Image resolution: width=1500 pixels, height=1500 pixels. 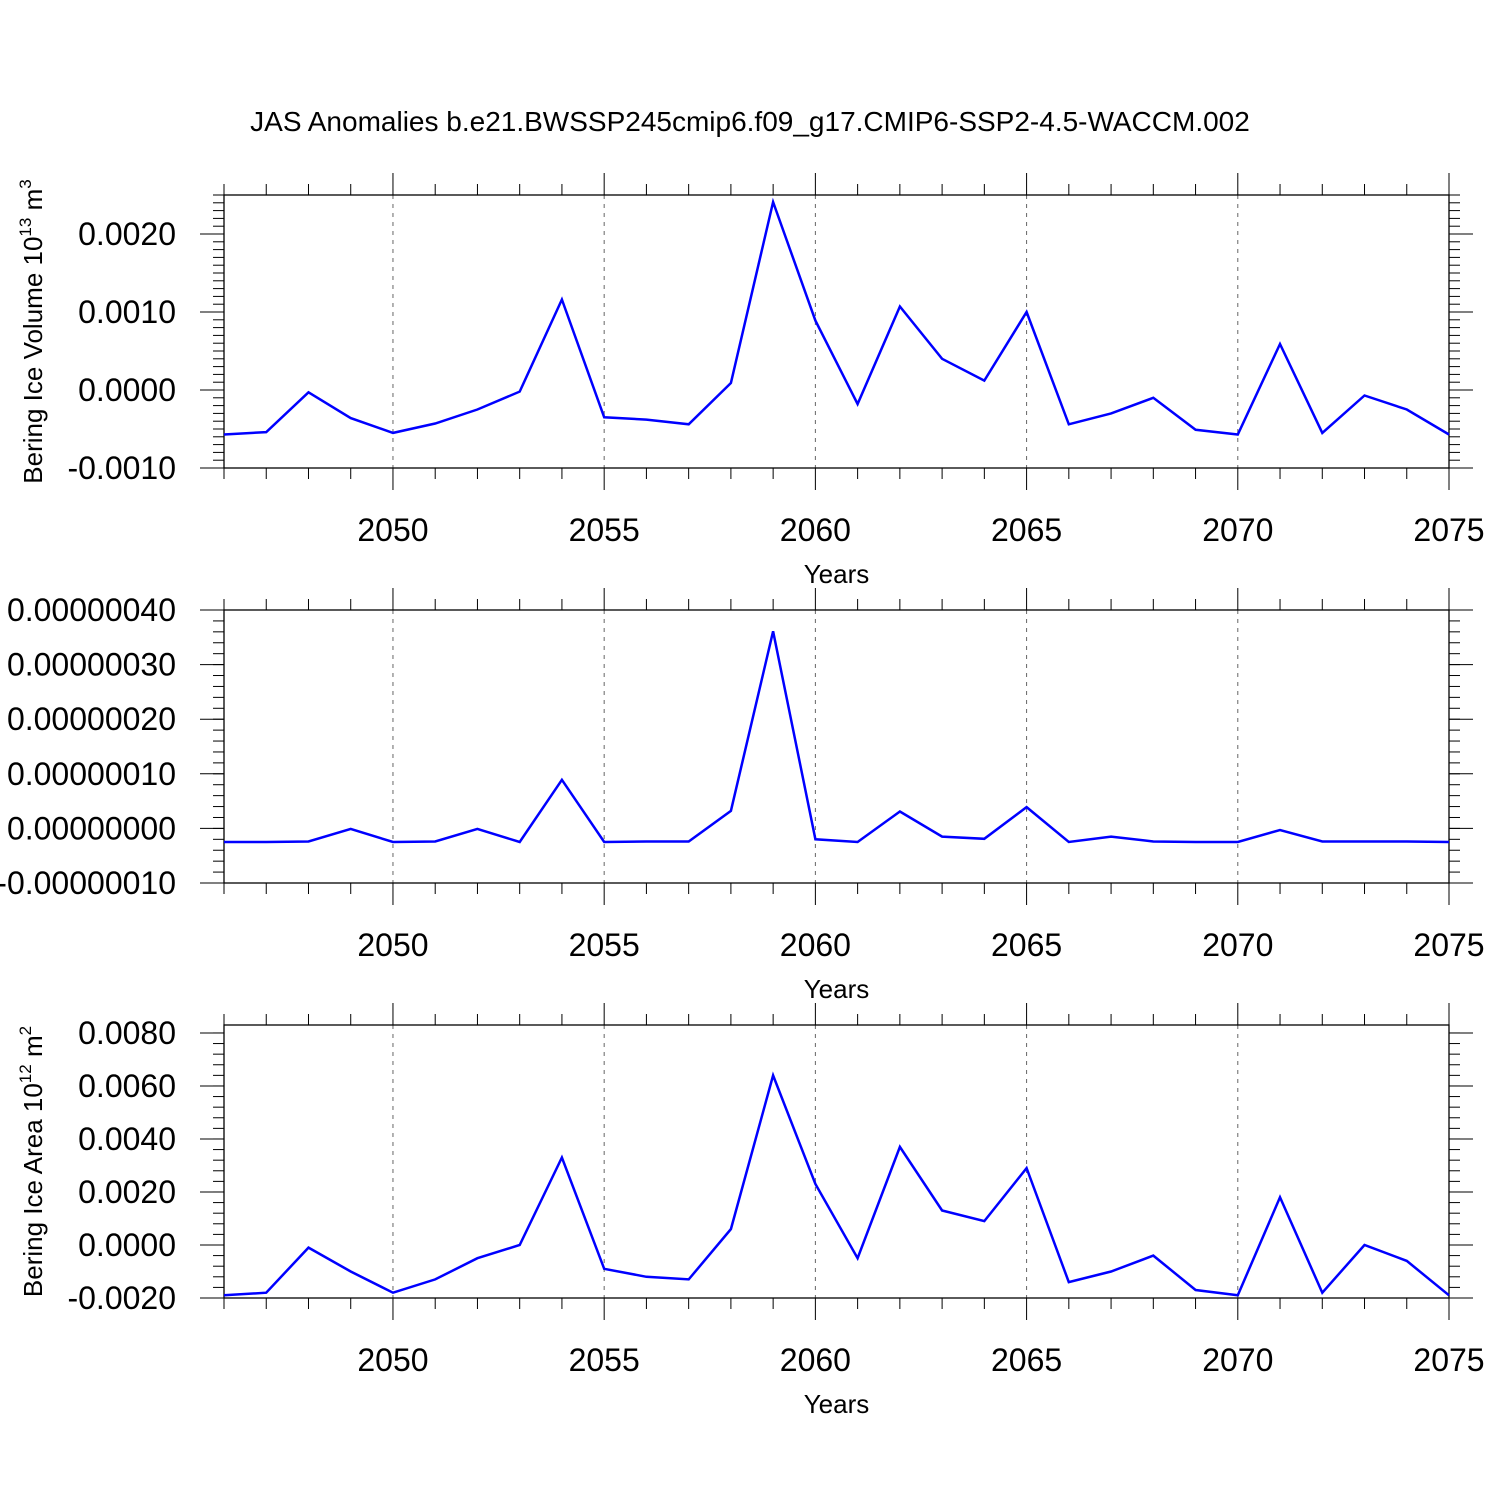 What do you see at coordinates (25, 1073) in the screenshot?
I see `y-axis-title-exponent: 12` at bounding box center [25, 1073].